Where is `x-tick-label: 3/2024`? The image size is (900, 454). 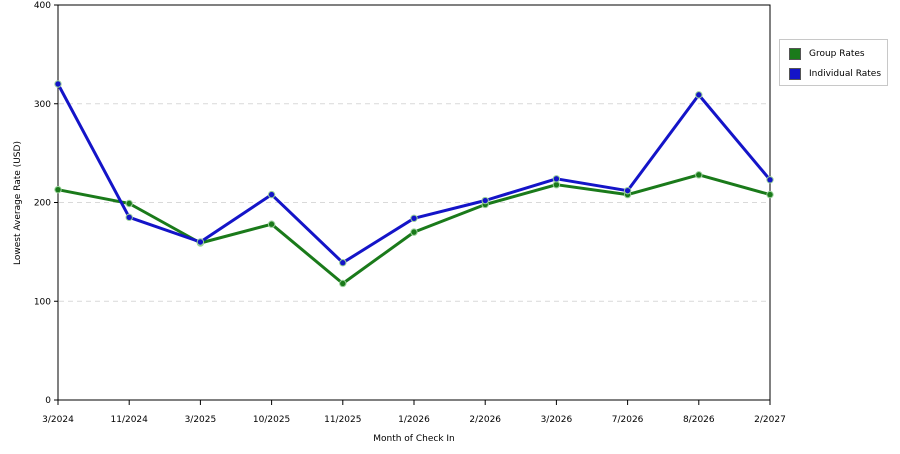 x-tick-label: 3/2024 is located at coordinates (58, 420).